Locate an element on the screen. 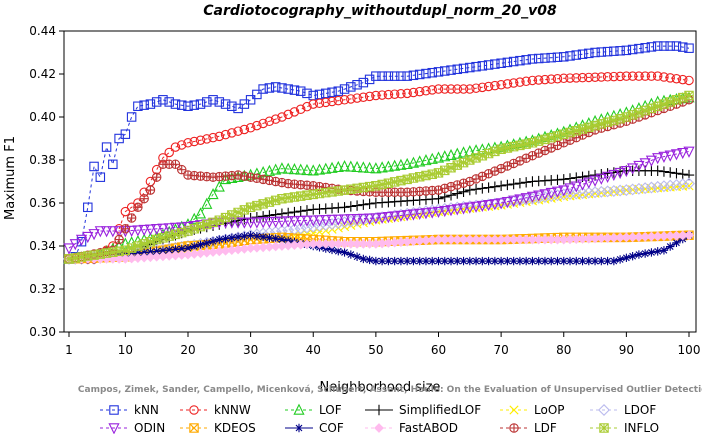 The image size is (702, 434). legend-label-cof: COF is located at coordinates (331, 427).